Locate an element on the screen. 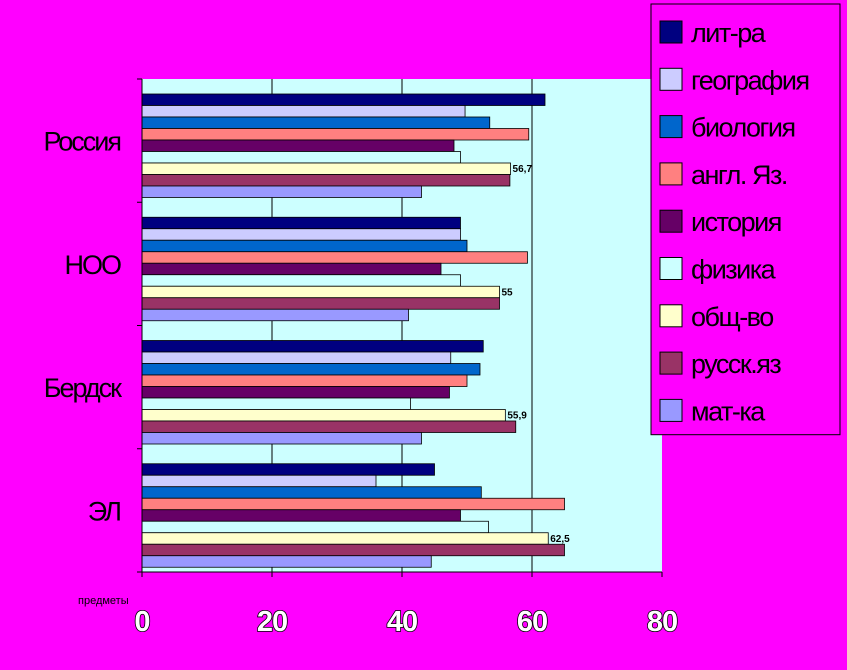  tick-label: 60 is located at coordinates (532, 622).